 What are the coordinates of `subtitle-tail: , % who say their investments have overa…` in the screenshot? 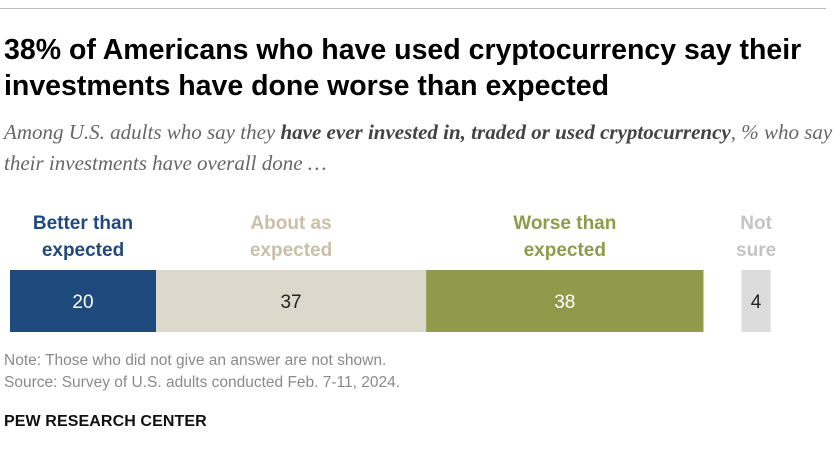 It's located at (418, 147).